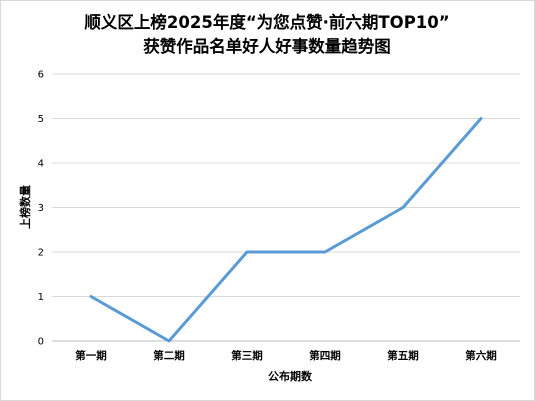 Image resolution: width=535 pixels, height=401 pixels. What do you see at coordinates (481, 355) in the screenshot?
I see `x-tick-label: 第六期` at bounding box center [481, 355].